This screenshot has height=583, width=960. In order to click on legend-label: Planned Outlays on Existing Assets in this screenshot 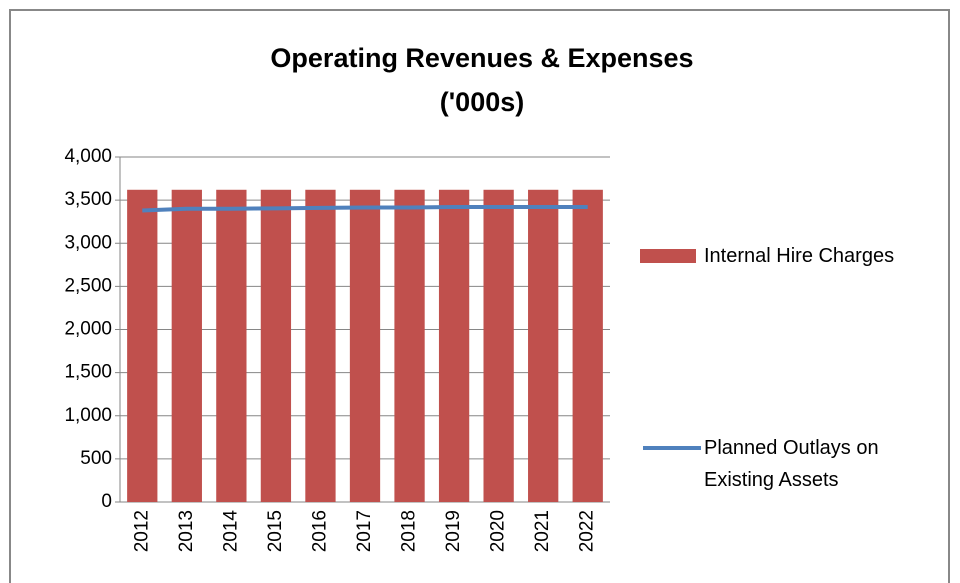, I will do `click(791, 464)`.